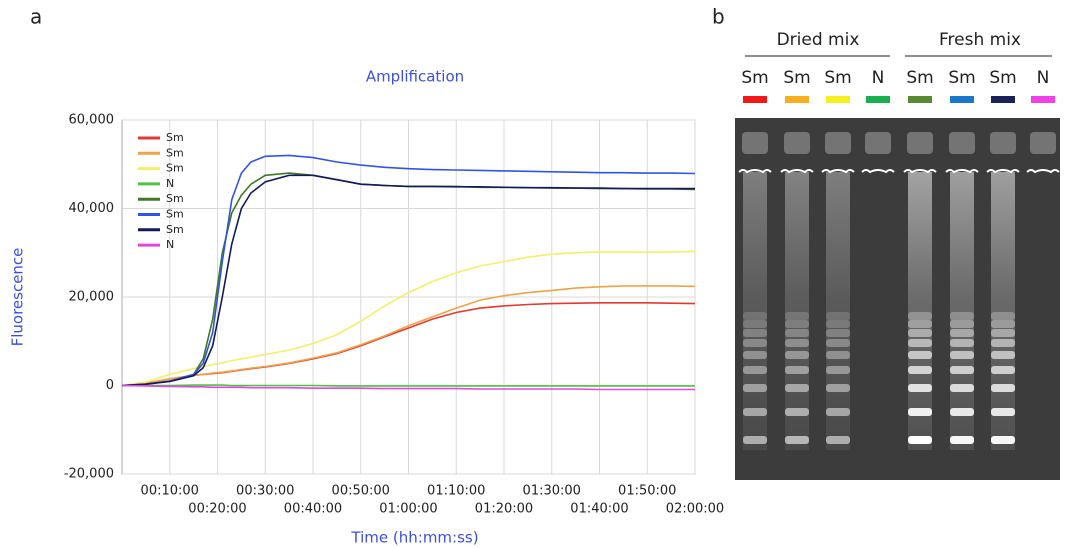 The image size is (1067, 548). I want to click on x-tick-label: 00:50:00, so click(361, 491).